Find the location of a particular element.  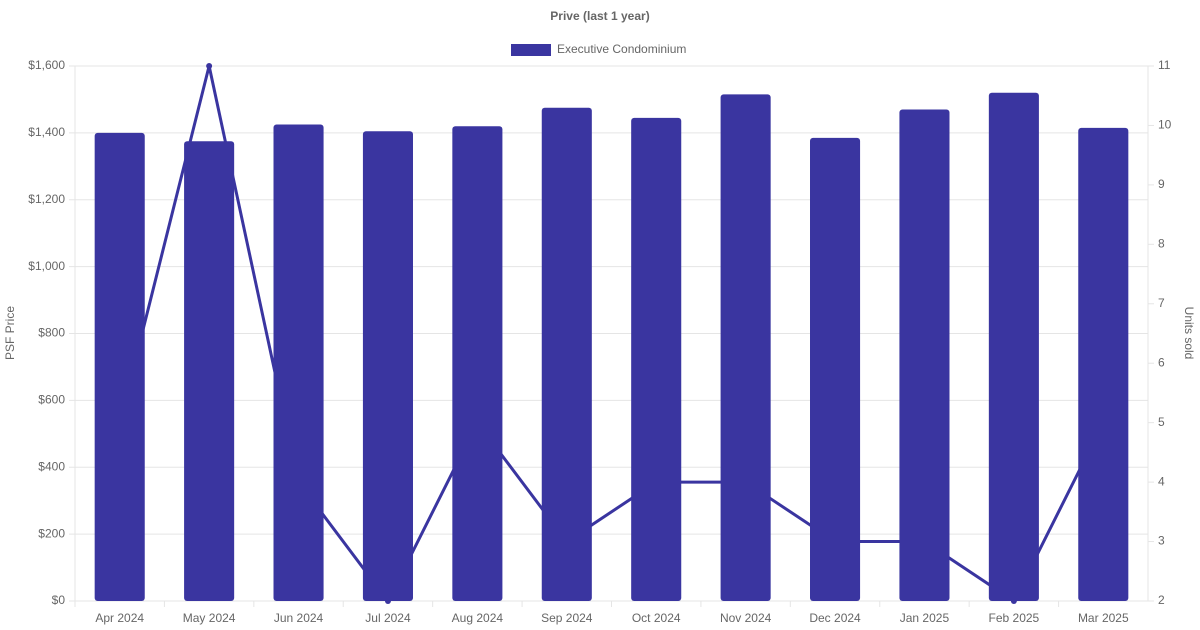

y2-axis-title: Units sold is located at coordinates (1189, 333).